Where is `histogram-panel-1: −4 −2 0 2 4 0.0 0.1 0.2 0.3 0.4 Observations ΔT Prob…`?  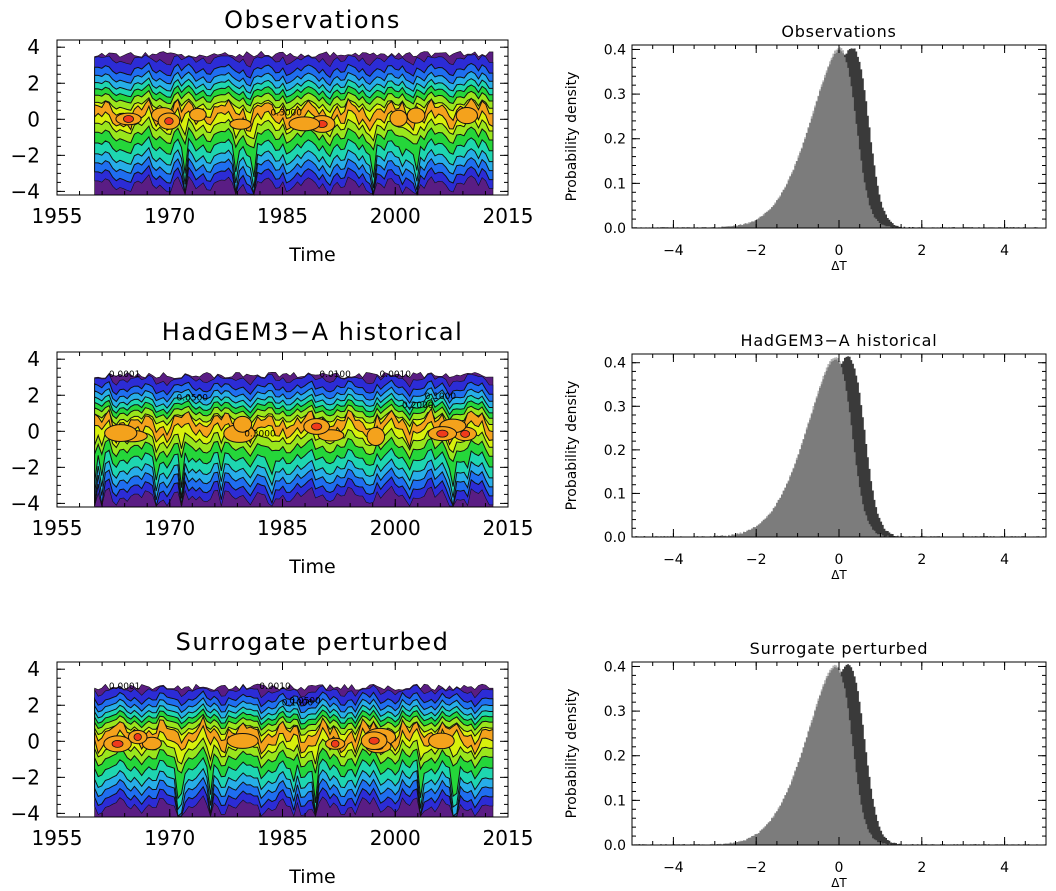 histogram-panel-1: −4 −2 0 2 4 0.0 0.1 0.2 0.3 0.4 Observations ΔT Prob… is located at coordinates (805, 147).